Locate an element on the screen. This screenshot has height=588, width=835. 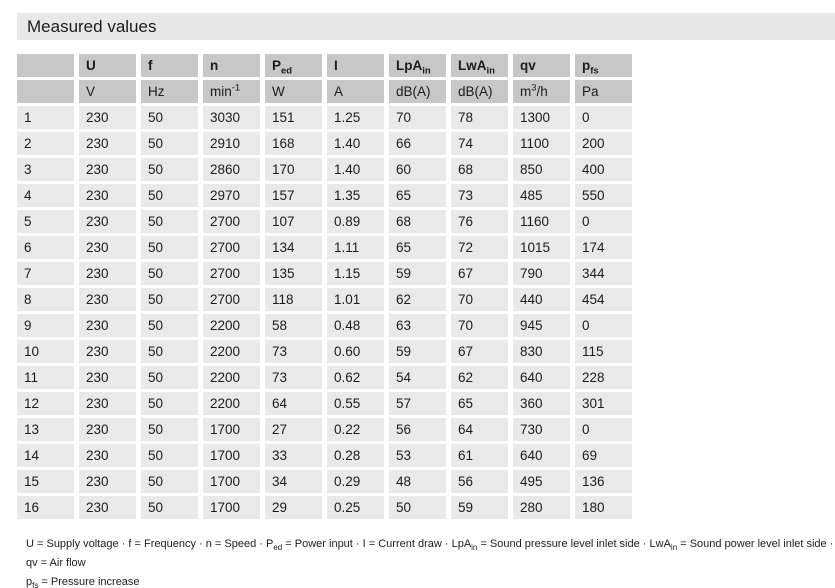
data-cell: 136 is located at coordinates (603, 481).